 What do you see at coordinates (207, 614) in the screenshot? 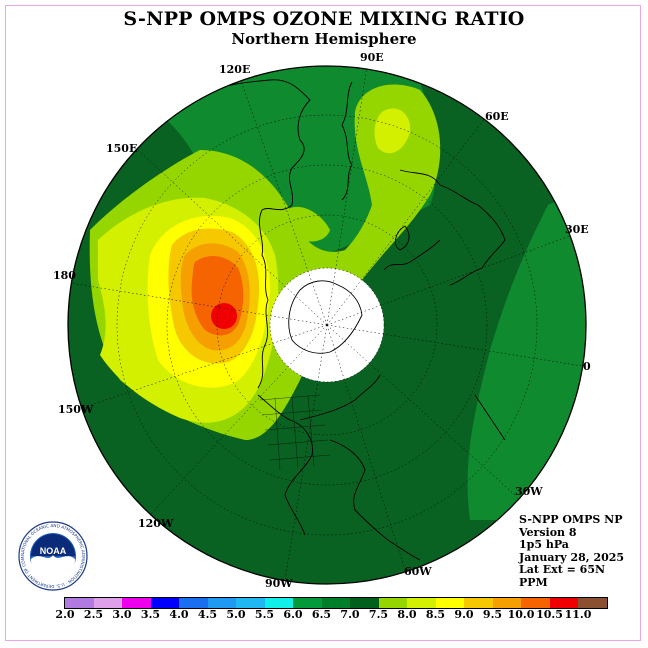
I see `colorbar-tick-label: 4.5` at bounding box center [207, 614].